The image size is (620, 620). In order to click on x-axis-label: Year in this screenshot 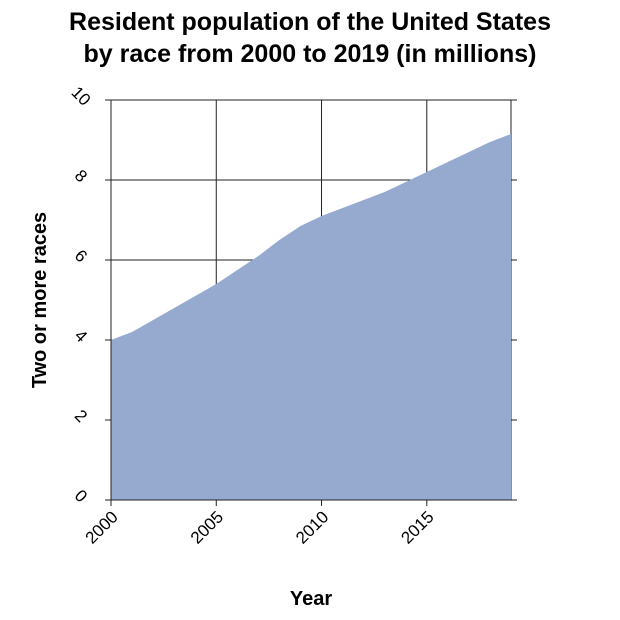, I will do `click(311, 599)`.